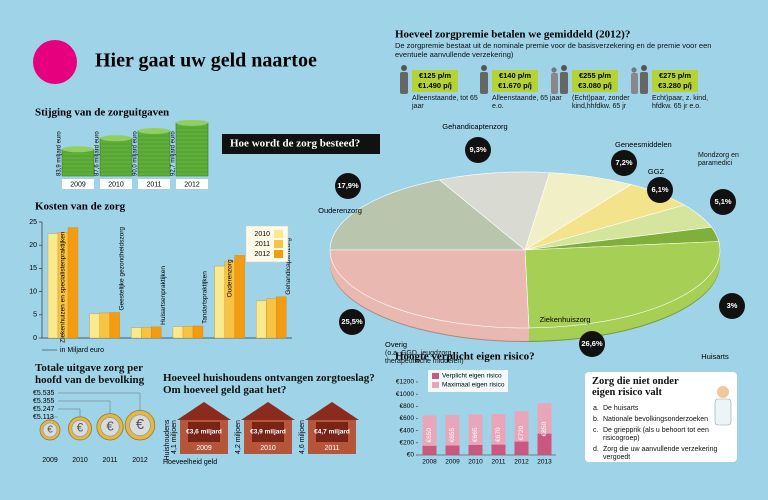 The width and height of the screenshot is (768, 500). Describe the element at coordinates (44, 409) in the screenshot. I see `amount-label: €5.247` at that location.